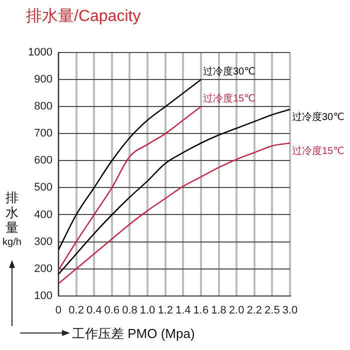  I want to click on x-tick-label: 0.8, so click(130, 310).